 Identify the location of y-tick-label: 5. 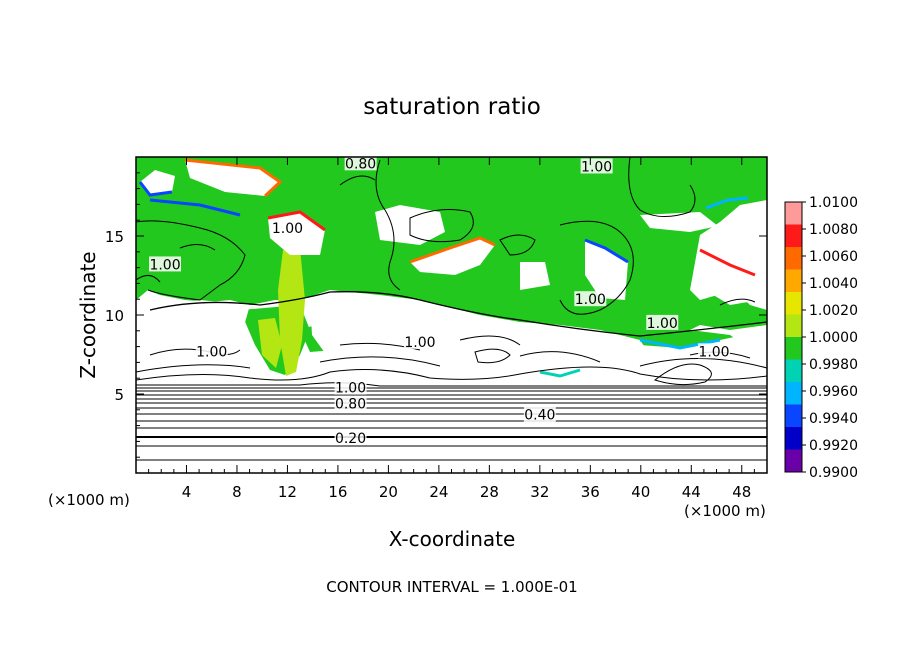
(119, 395).